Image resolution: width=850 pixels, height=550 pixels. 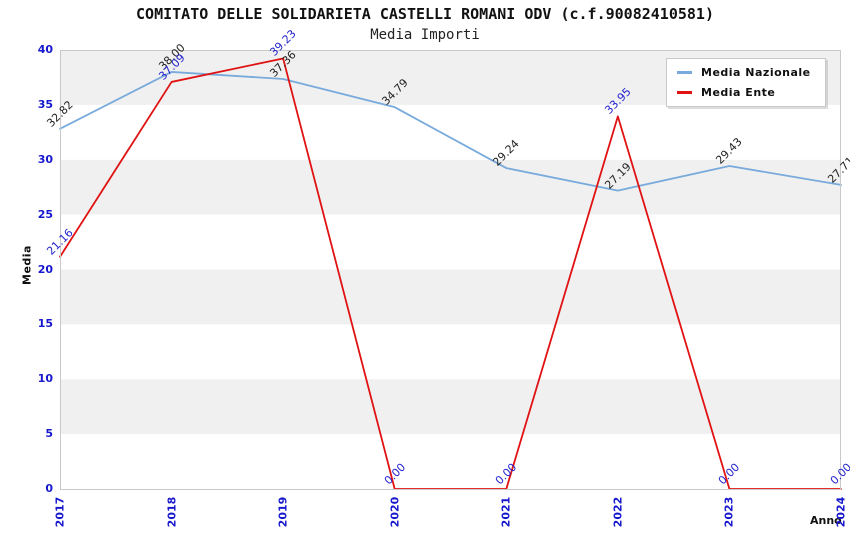 What do you see at coordinates (45, 49) in the screenshot?
I see `y-tick-label: 40` at bounding box center [45, 49].